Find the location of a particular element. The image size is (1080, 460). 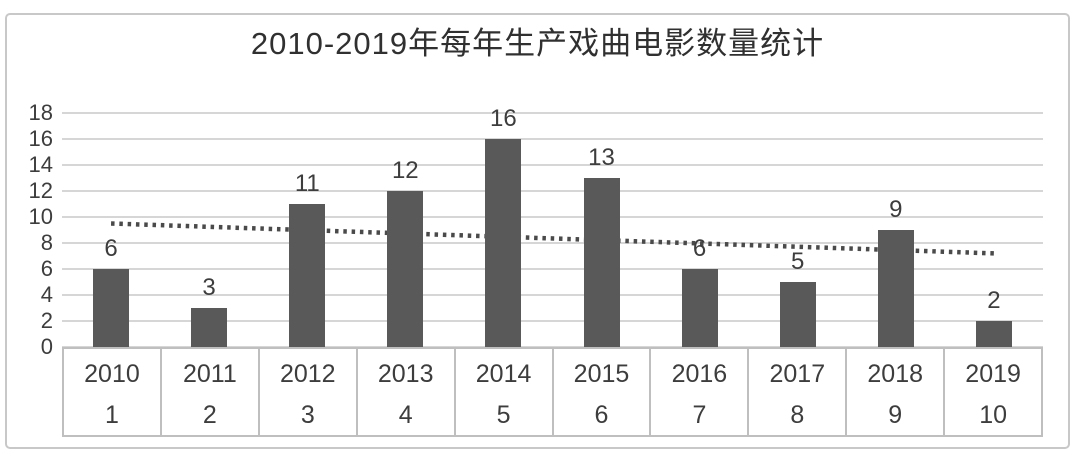

x-axis-year-label: 2014 is located at coordinates (503, 374).